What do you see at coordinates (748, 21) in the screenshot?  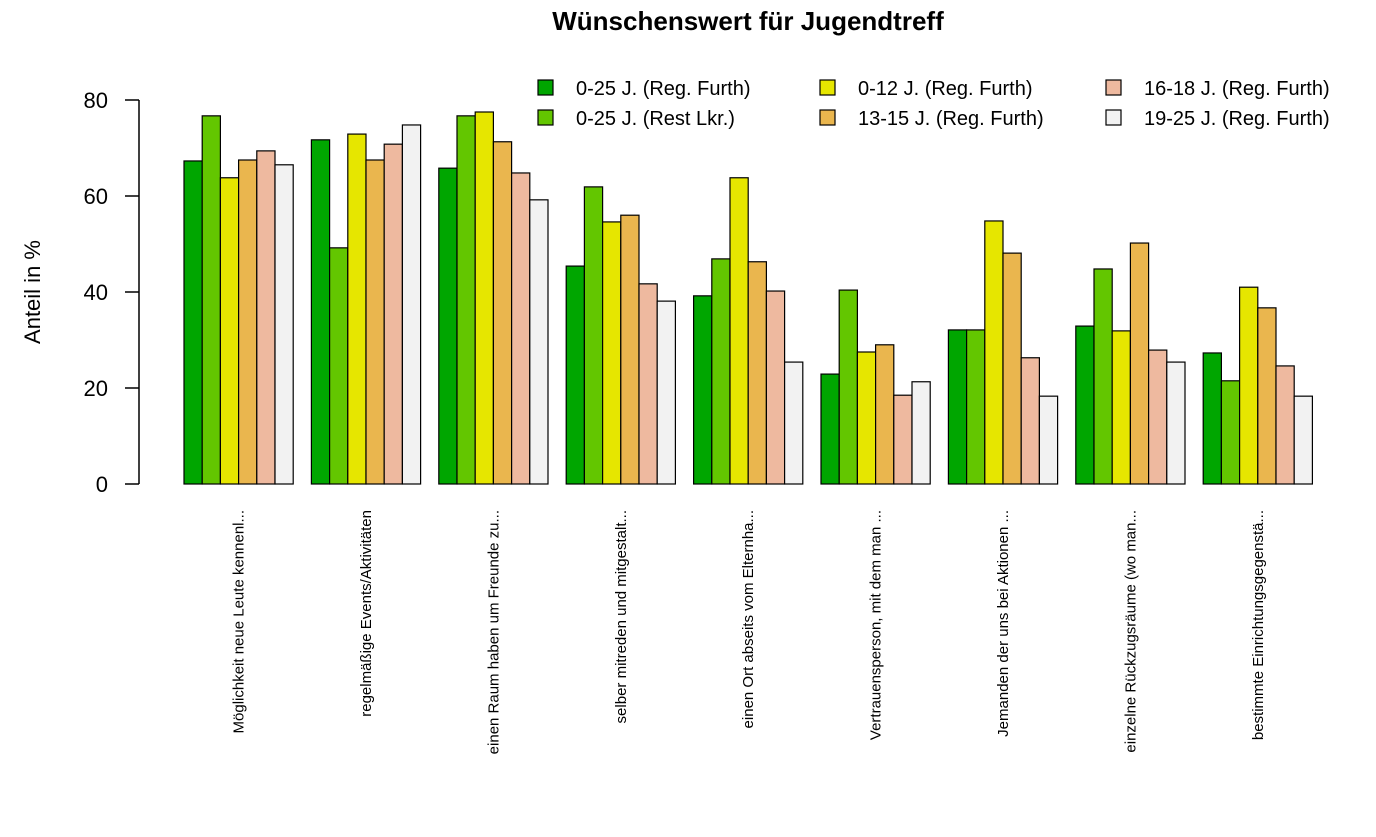 I see `chart-title: Wünschenswert für Jugendtreff` at bounding box center [748, 21].